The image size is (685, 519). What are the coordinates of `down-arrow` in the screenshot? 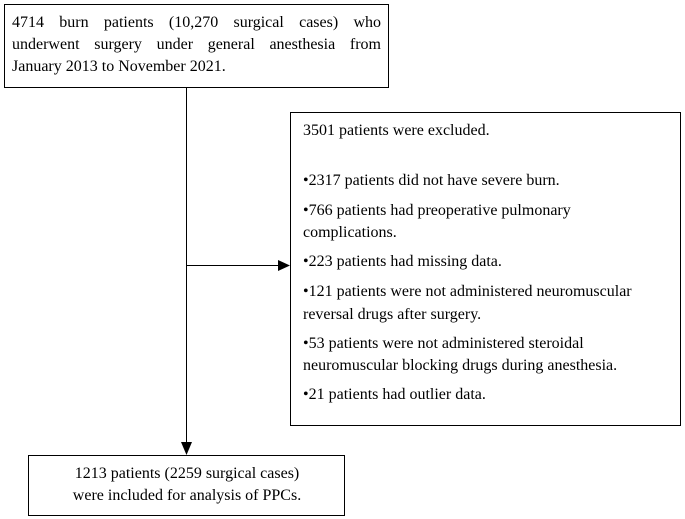 It's located at (186, 448).